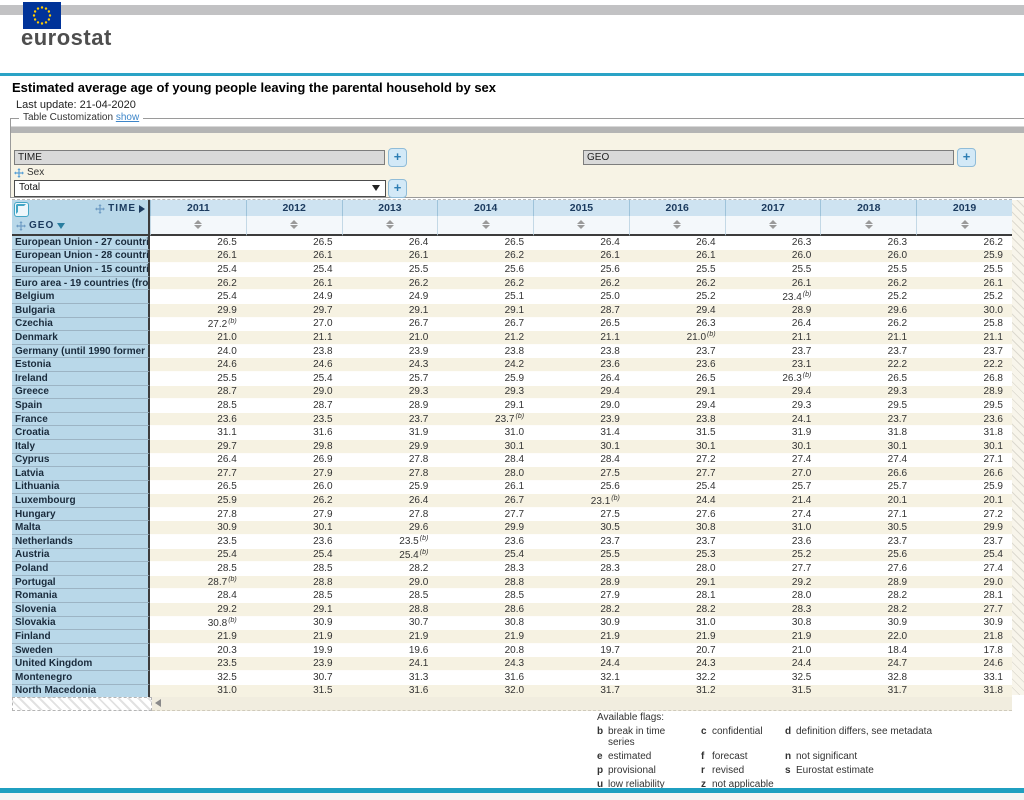 The image size is (1024, 800). I want to click on value-cell: 25.2, so click(772, 555).